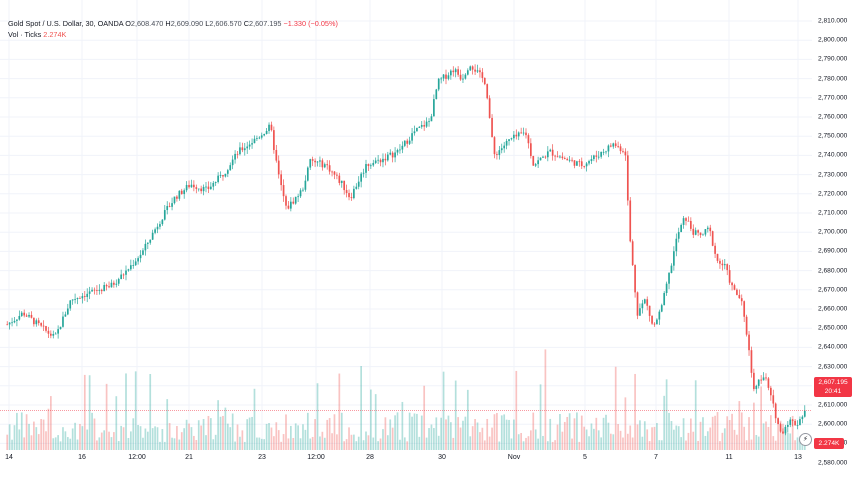 This screenshot has height=486, width=860. Describe the element at coordinates (225, 23) in the screenshot. I see `legend-low: 2,606.570` at that location.